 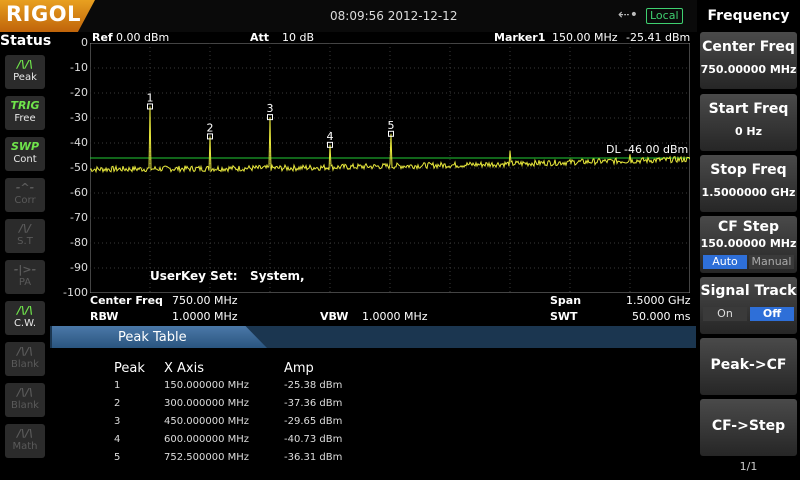 I want to click on marker-3-label: 3, so click(x=270, y=108).